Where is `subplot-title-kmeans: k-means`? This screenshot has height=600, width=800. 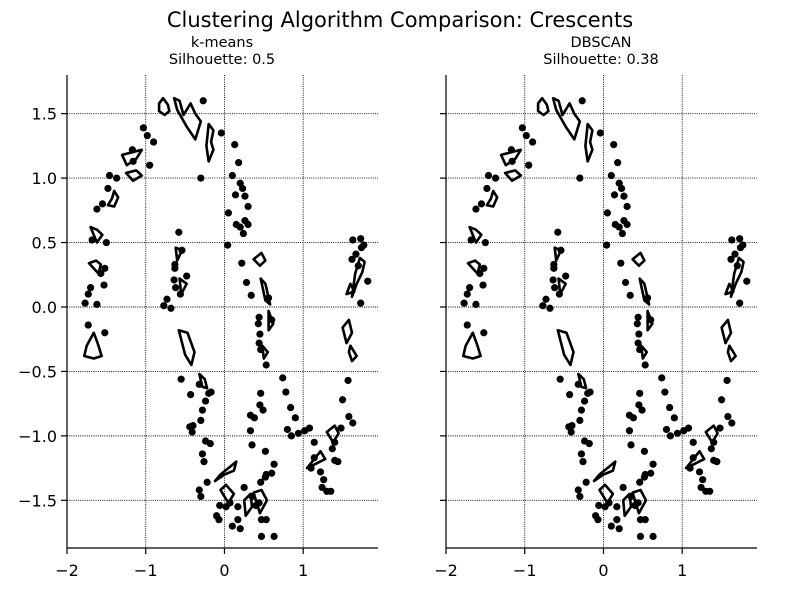
subplot-title-kmeans: k-means is located at coordinates (222, 43).